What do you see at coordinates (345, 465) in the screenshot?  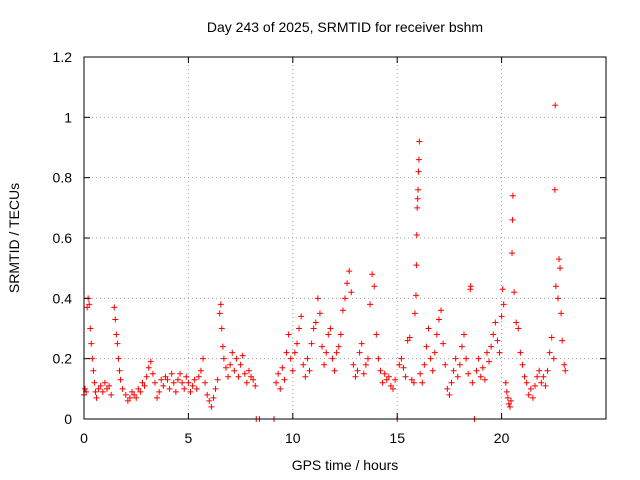 I see `x-axis-label: GPS time / hours` at bounding box center [345, 465].